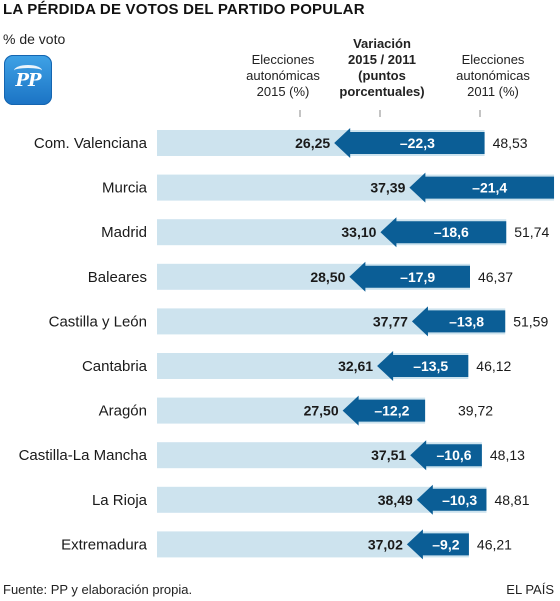 This screenshot has width=560, height=601. What do you see at coordinates (28, 70) in the screenshot?
I see `logo-swoosh-icon` at bounding box center [28, 70].